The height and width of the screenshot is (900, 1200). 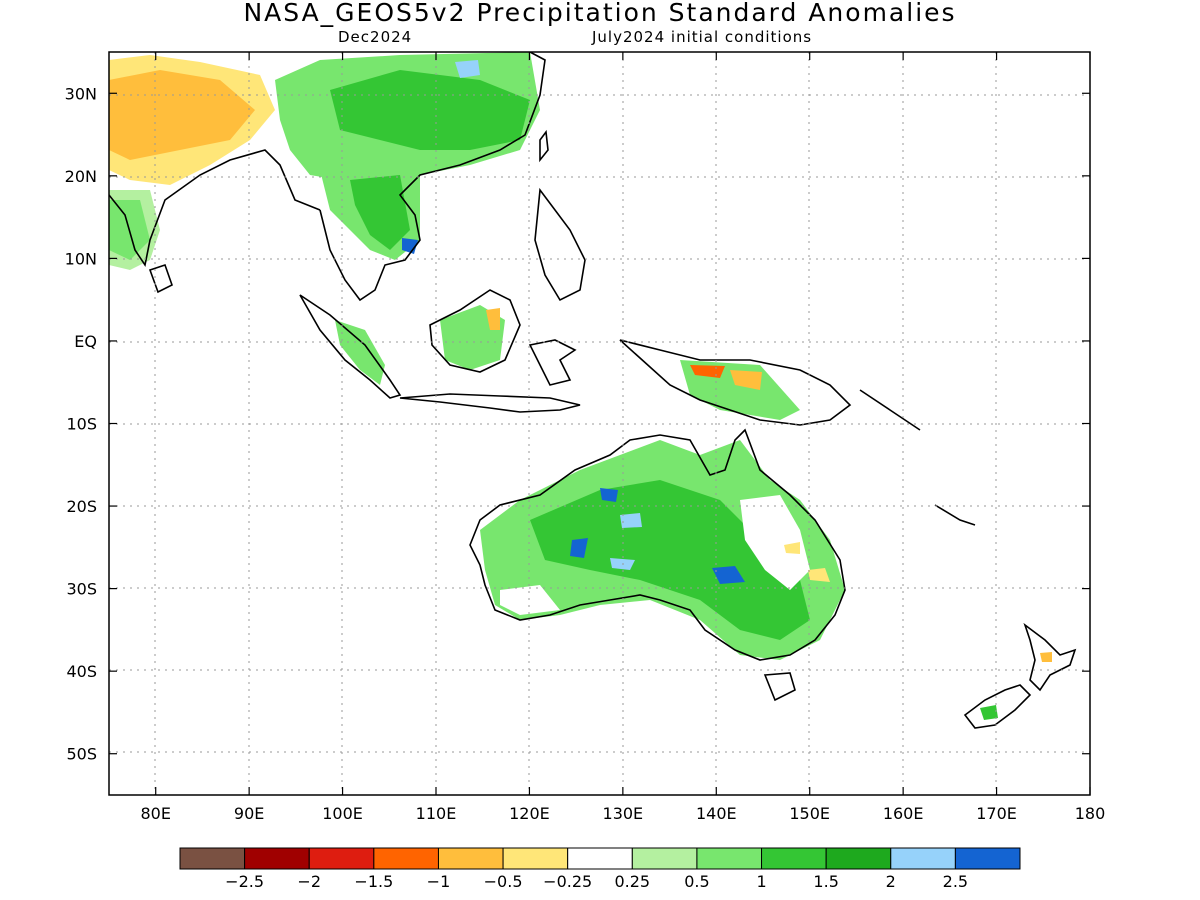 What do you see at coordinates (825, 881) in the screenshot?
I see `colorbar-label: 1.5` at bounding box center [825, 881].